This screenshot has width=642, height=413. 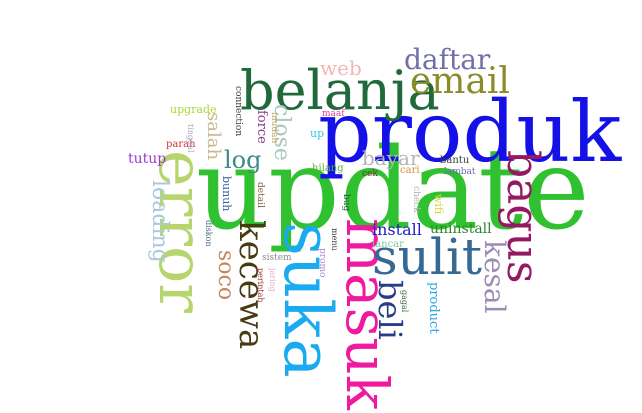 What do you see at coordinates (438, 204) in the screenshot?
I see `word-wifi: wifi` at bounding box center [438, 204].